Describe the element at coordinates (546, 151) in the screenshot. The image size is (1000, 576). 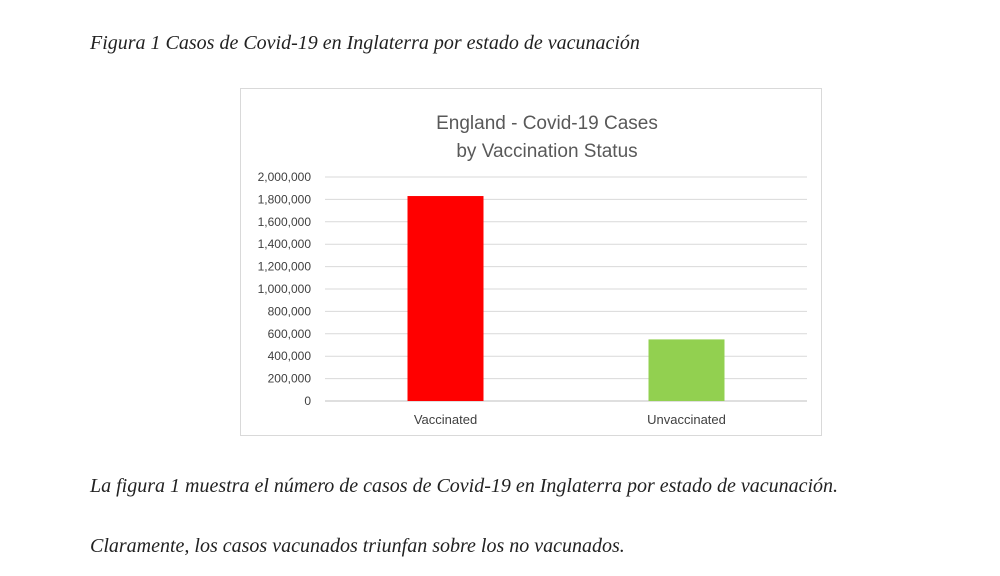
I see `chart-title-line-2: by Vaccination Status` at that location.